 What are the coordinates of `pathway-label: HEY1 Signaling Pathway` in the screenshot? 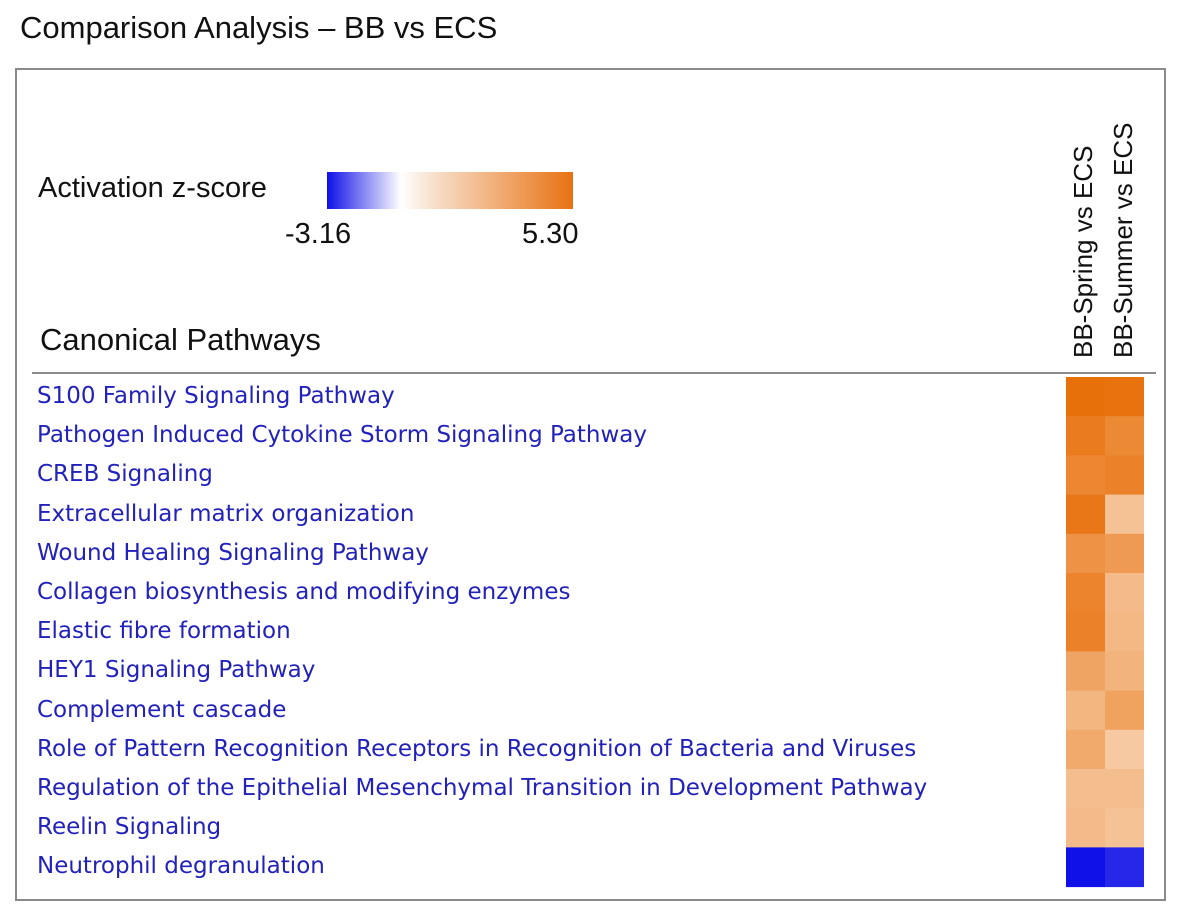 It's located at (176, 670).